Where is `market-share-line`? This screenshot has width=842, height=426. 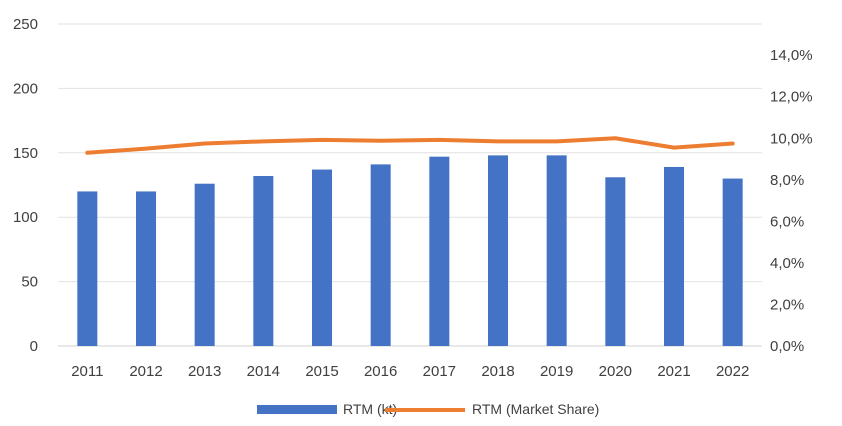
market-share-line is located at coordinates (410, 145).